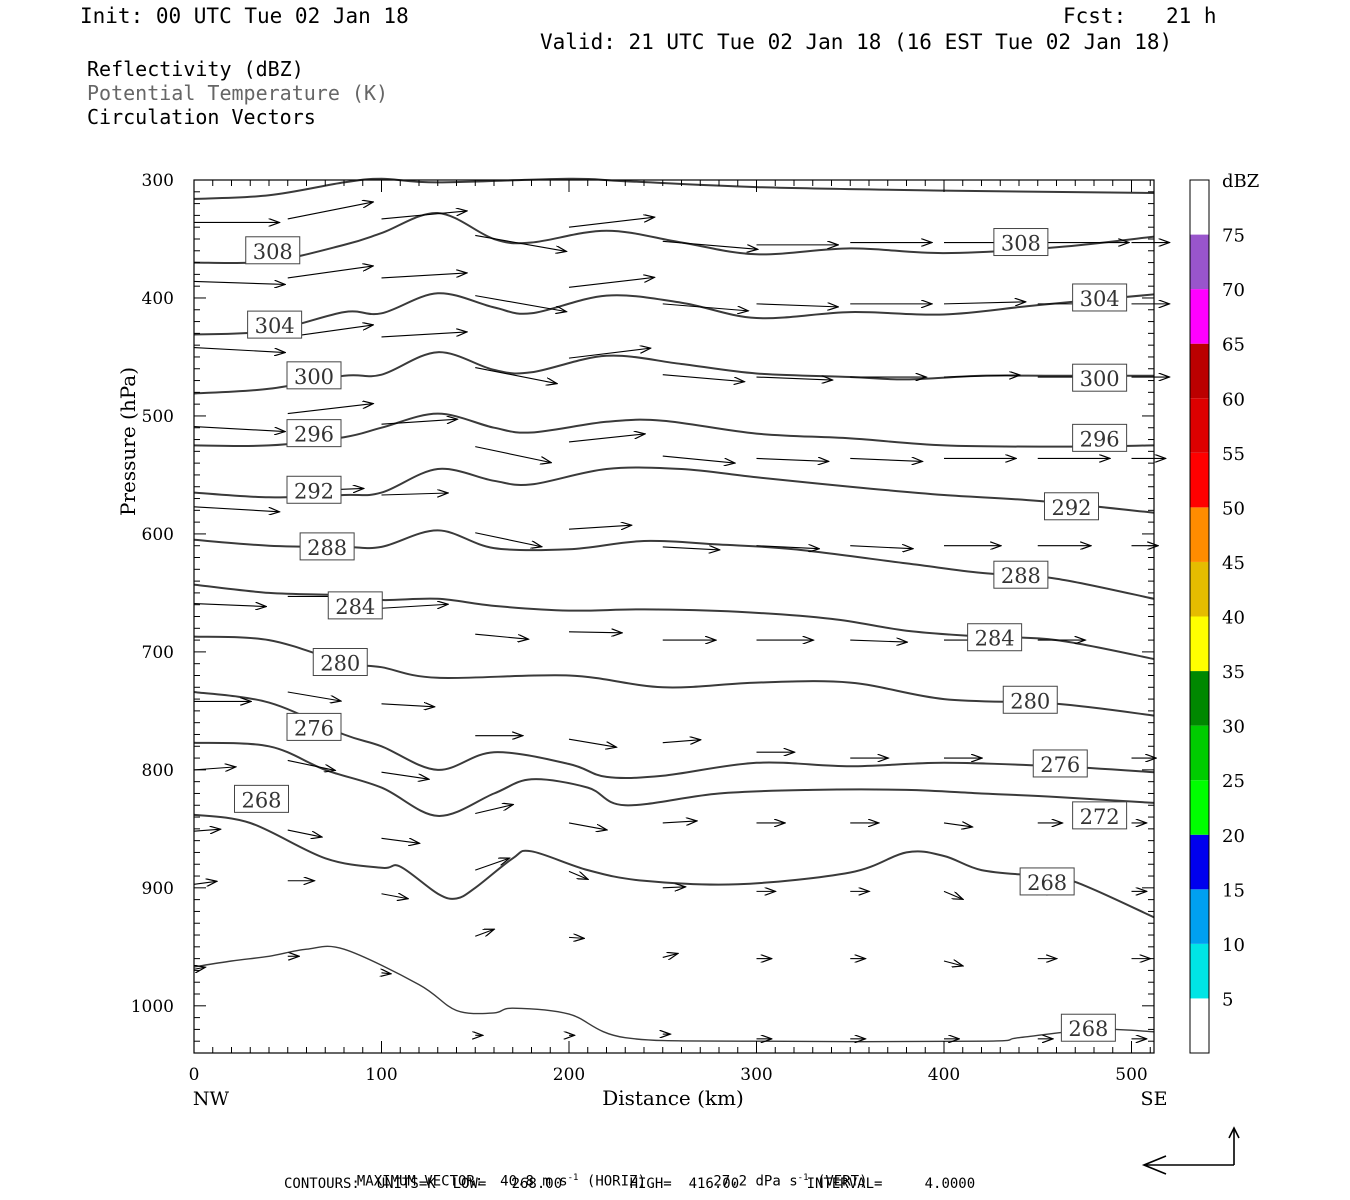 The width and height of the screenshot is (1350, 1200). Describe the element at coordinates (194, 1075) in the screenshot. I see `x-tick-label: 0` at that location.